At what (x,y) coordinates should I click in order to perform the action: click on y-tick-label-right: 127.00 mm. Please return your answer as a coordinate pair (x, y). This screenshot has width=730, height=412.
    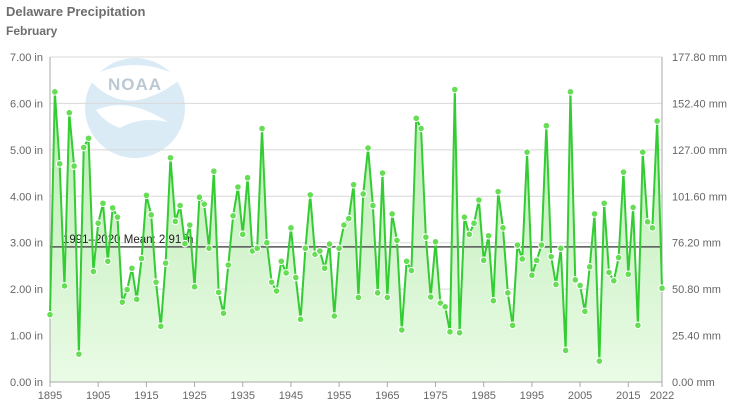
    Looking at the image, I should click on (699, 151).